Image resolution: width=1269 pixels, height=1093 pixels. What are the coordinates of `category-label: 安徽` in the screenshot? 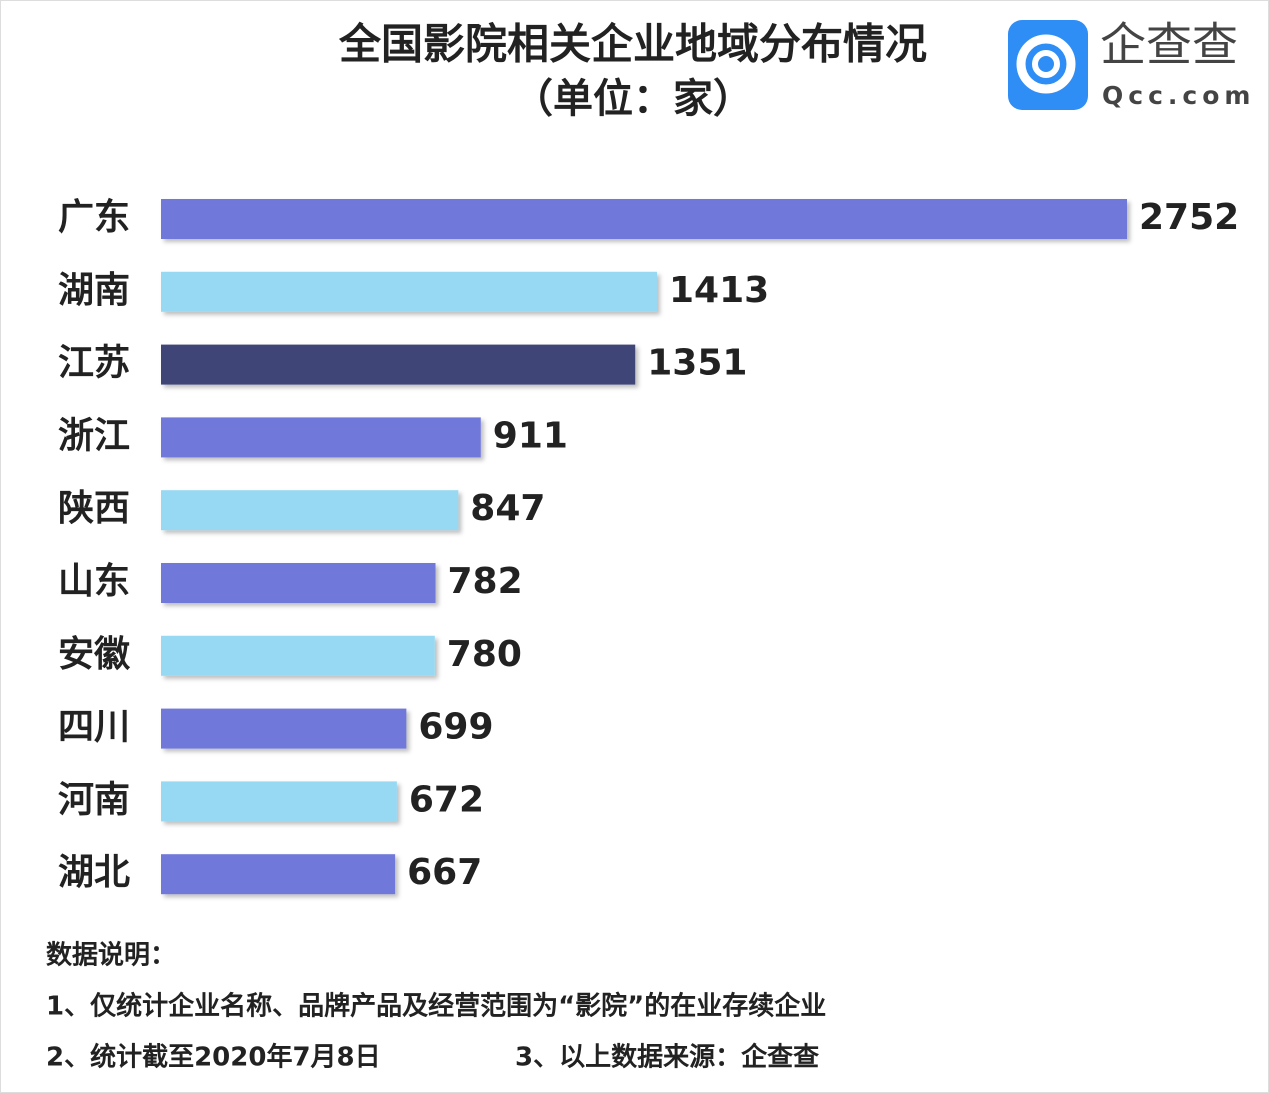 It's located at (94, 654).